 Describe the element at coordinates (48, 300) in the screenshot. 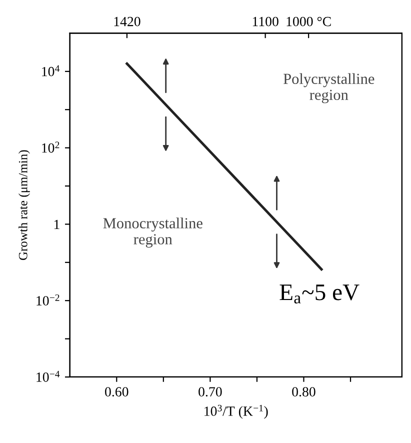

I see `y-tick-label: 10$^{−2}$` at that location.